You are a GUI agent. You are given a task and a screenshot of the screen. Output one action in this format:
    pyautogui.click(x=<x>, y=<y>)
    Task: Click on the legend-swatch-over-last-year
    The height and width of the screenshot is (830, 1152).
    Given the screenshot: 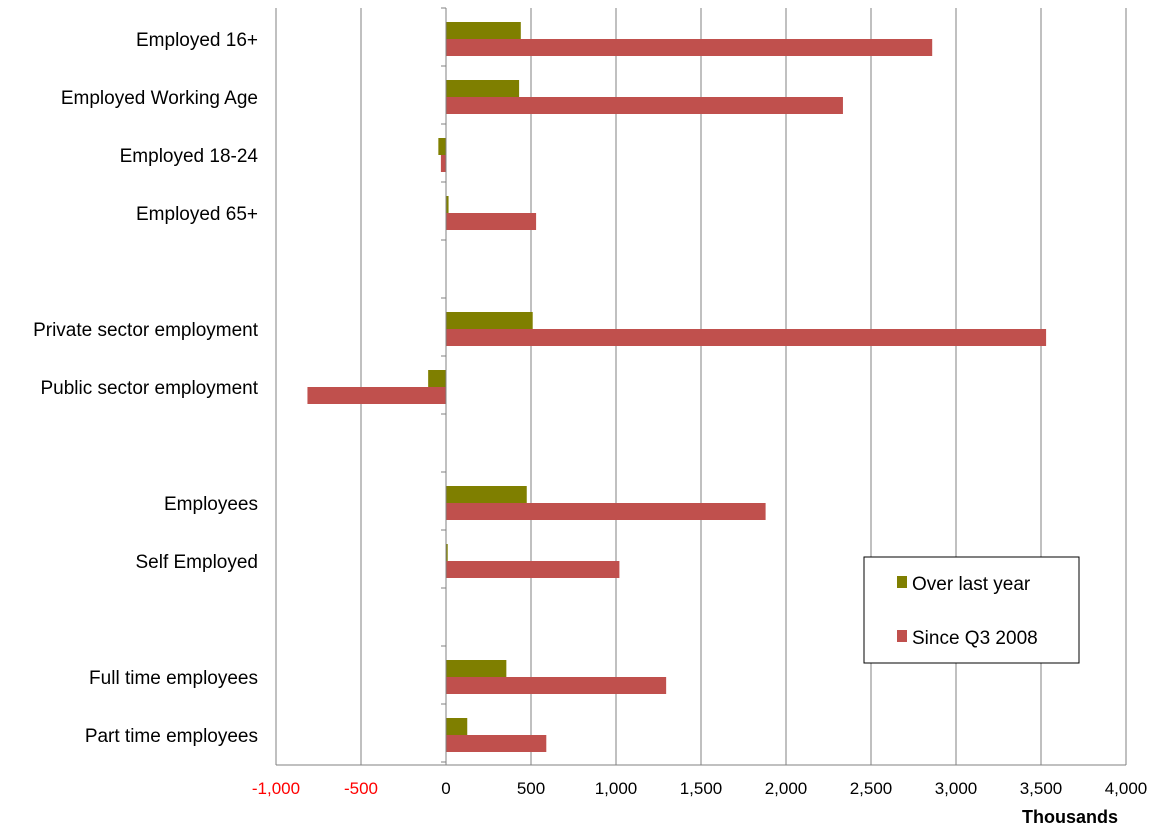 What is the action you would take?
    pyautogui.click(x=902, y=582)
    